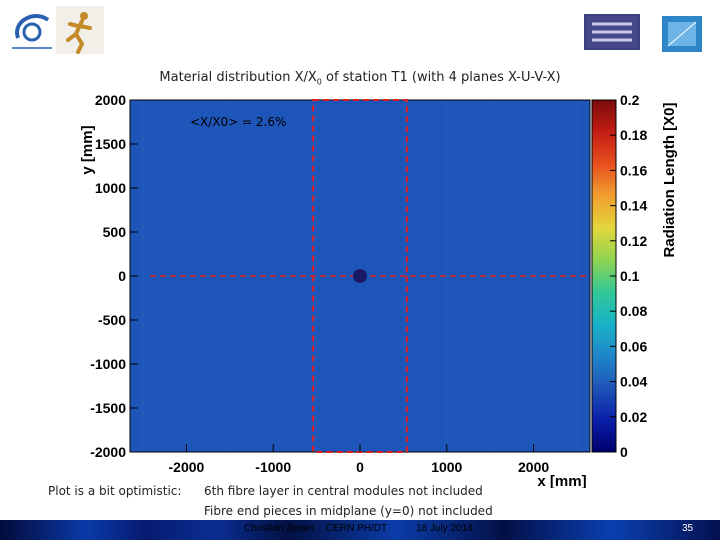  I want to click on y-tick-label: -500, so click(112, 320).